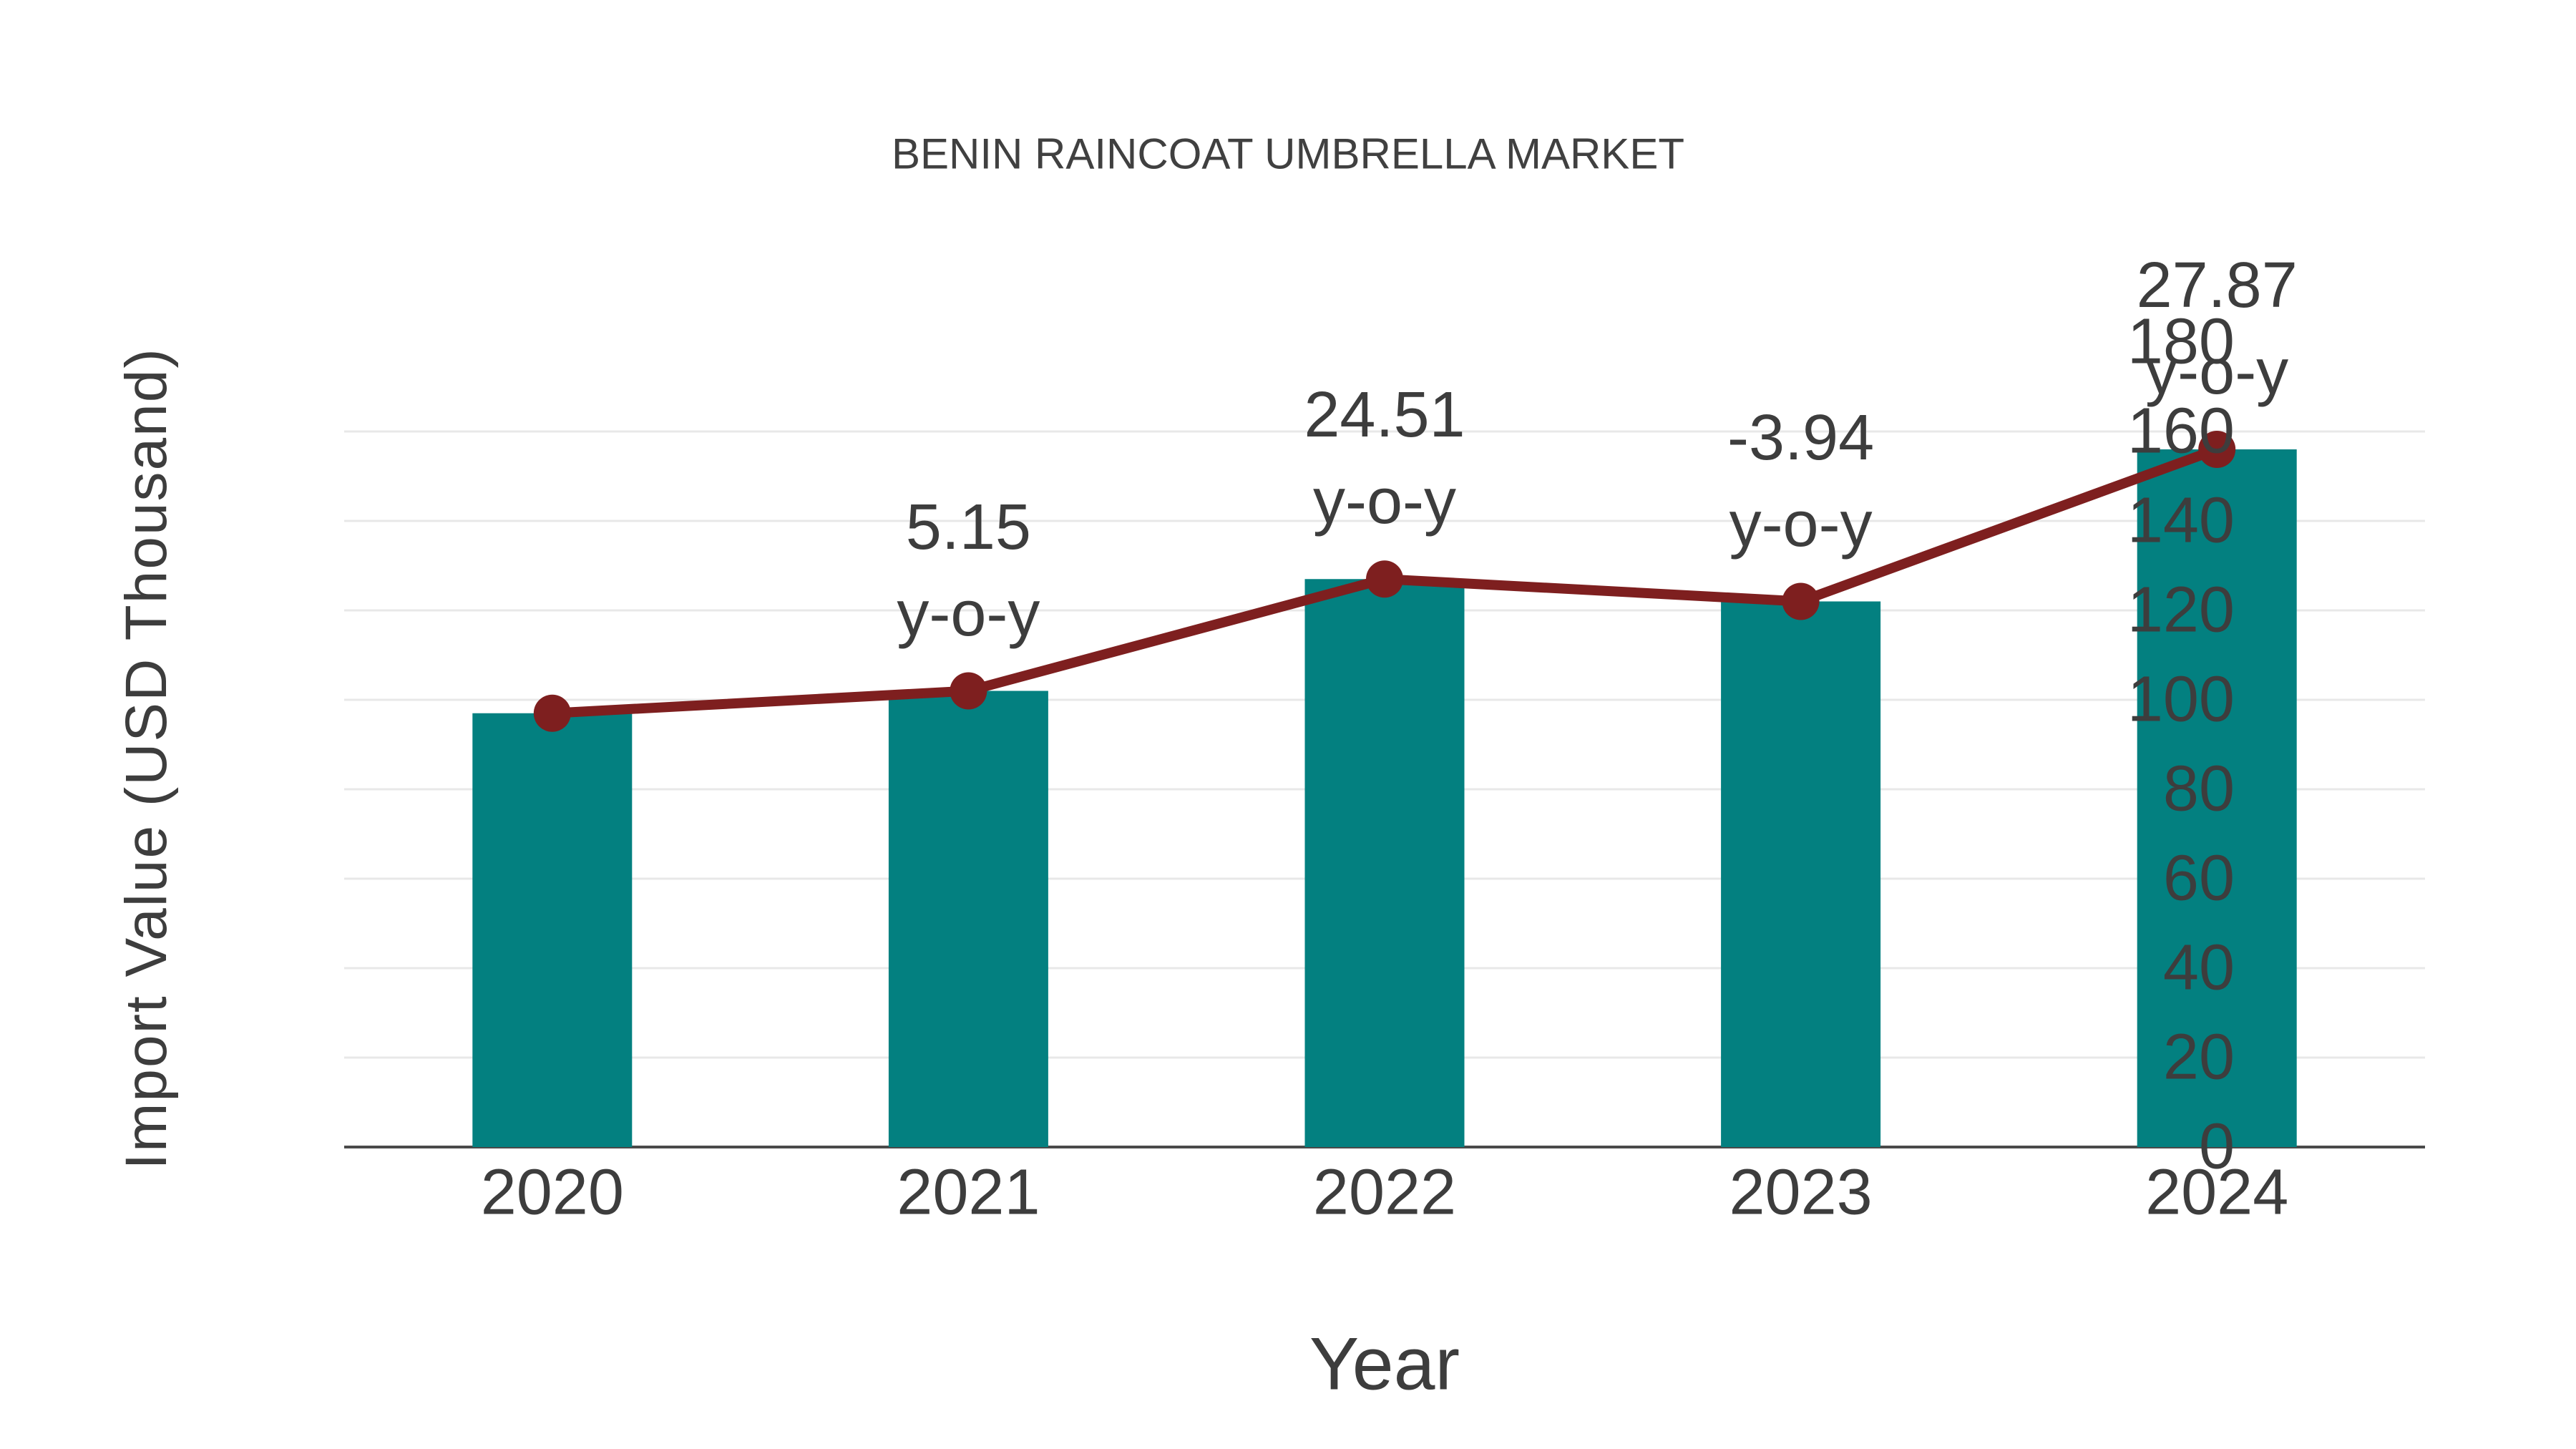 The height and width of the screenshot is (1449, 2576). What do you see at coordinates (2198, 1057) in the screenshot?
I see `y-tick-label: 20` at bounding box center [2198, 1057].